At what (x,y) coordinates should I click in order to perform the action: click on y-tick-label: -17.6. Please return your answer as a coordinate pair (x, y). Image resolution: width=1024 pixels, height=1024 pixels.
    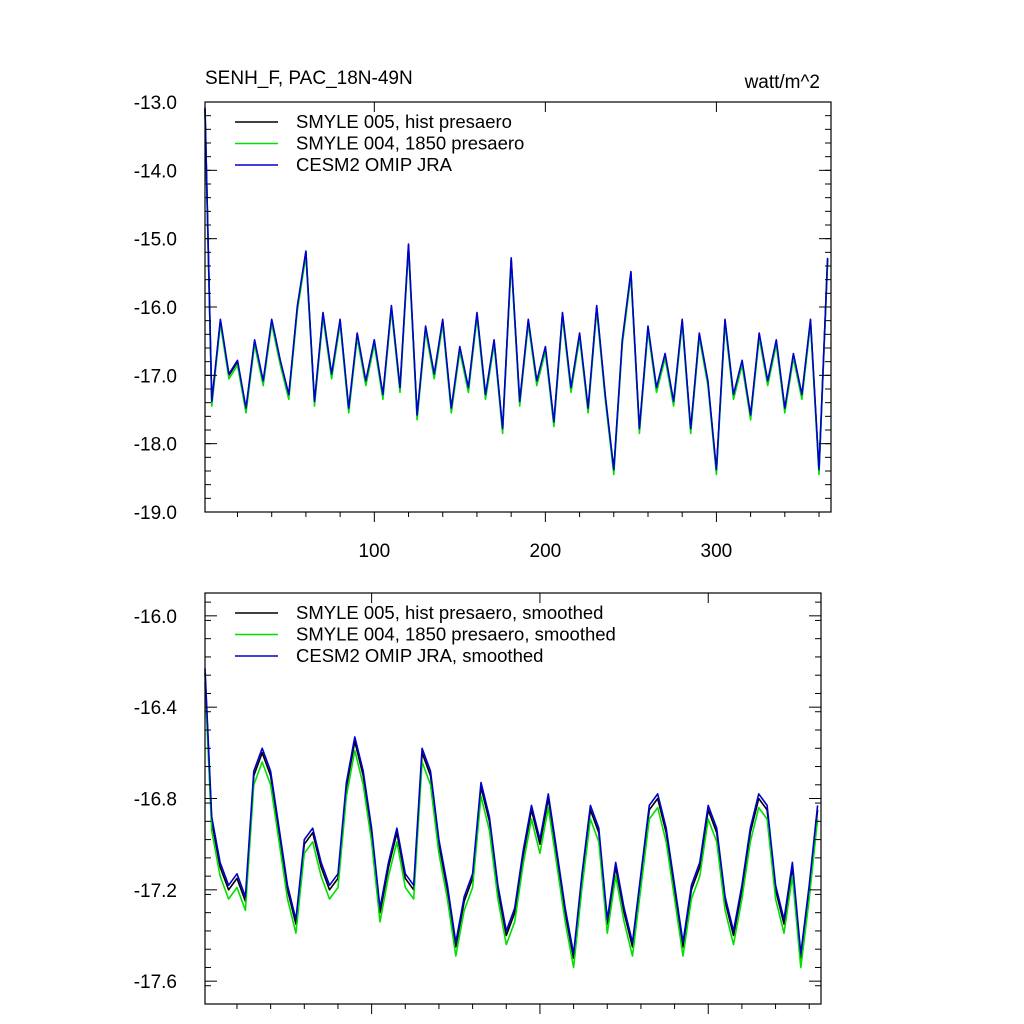
    Looking at the image, I should click on (155, 982).